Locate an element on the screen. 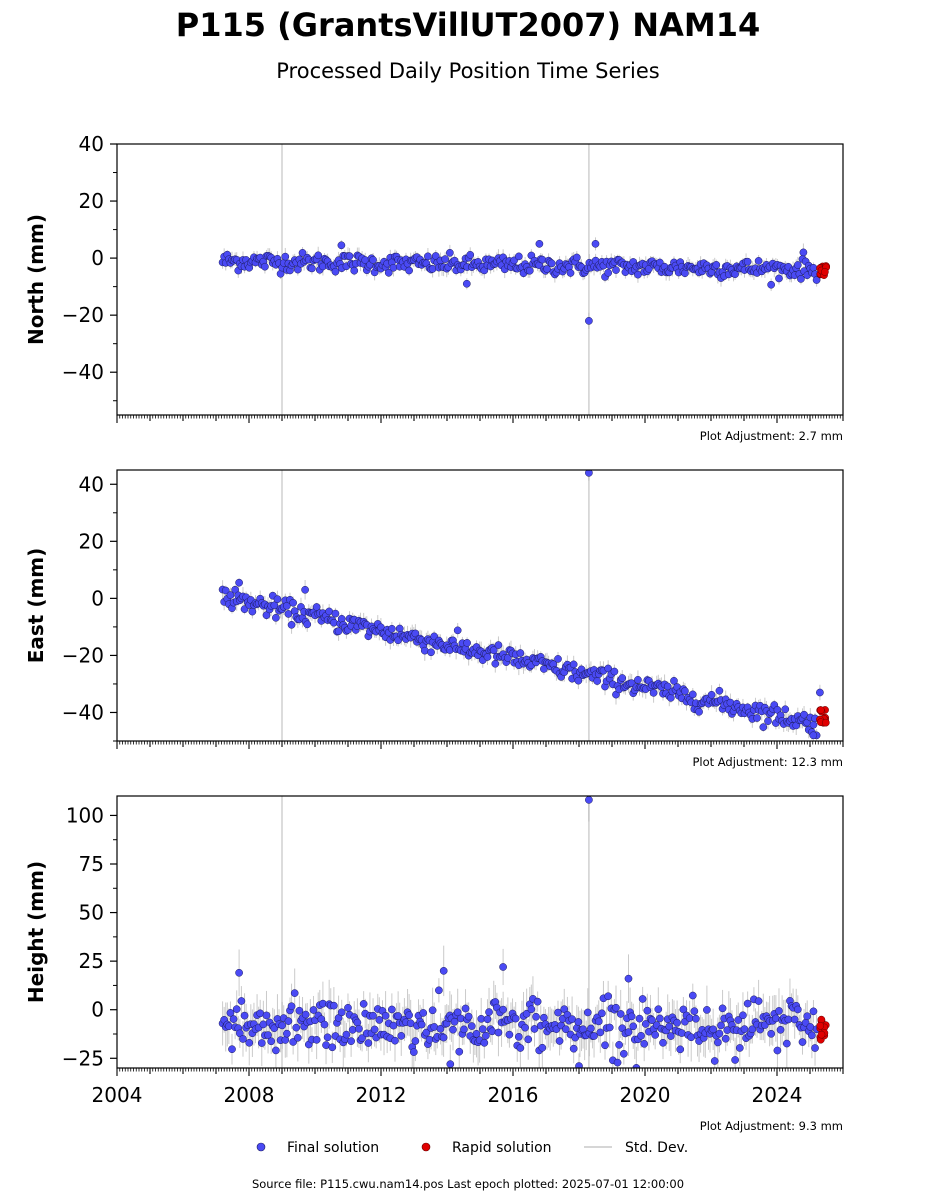 The width and height of the screenshot is (937, 1200). plot-area is located at coordinates (524, 605).